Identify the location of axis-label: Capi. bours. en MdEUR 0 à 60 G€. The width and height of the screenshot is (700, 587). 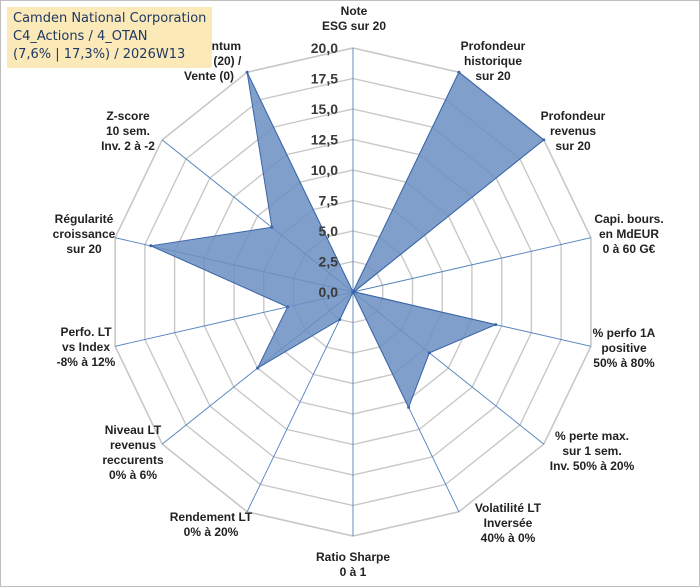
(628, 234).